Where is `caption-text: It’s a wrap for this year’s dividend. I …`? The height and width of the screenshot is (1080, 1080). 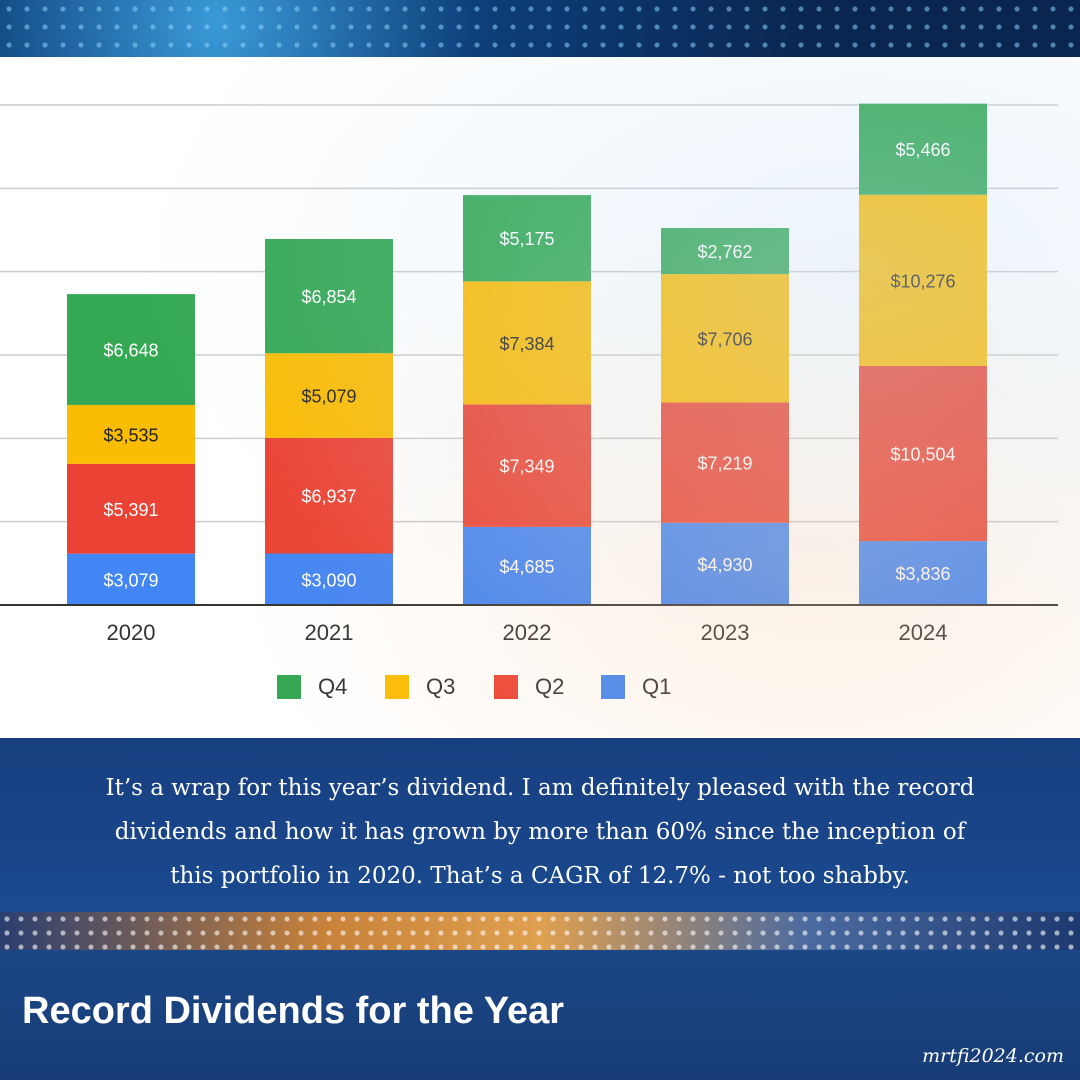
caption-text: It’s a wrap for this year’s dividend. I … is located at coordinates (540, 832).